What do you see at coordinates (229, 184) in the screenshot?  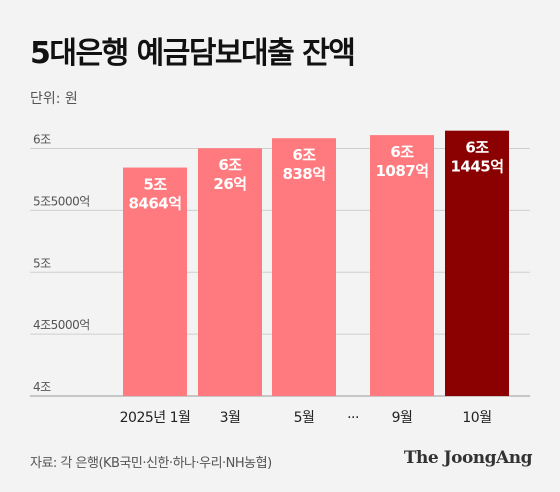 I see `bar-value-label: 26억` at bounding box center [229, 184].